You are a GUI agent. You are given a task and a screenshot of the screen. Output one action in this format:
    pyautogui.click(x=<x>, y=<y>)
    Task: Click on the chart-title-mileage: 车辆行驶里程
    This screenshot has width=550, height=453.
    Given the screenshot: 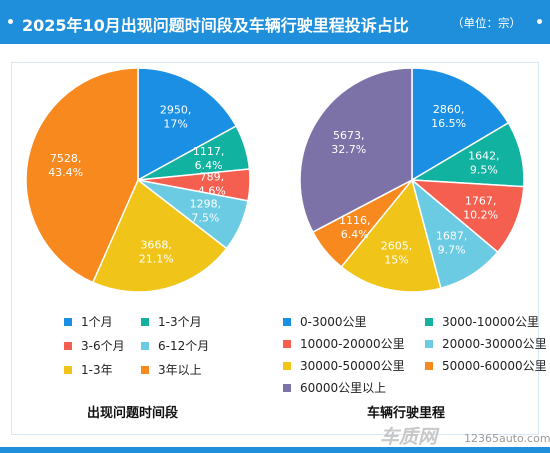 What is the action you would take?
    pyautogui.click(x=406, y=413)
    